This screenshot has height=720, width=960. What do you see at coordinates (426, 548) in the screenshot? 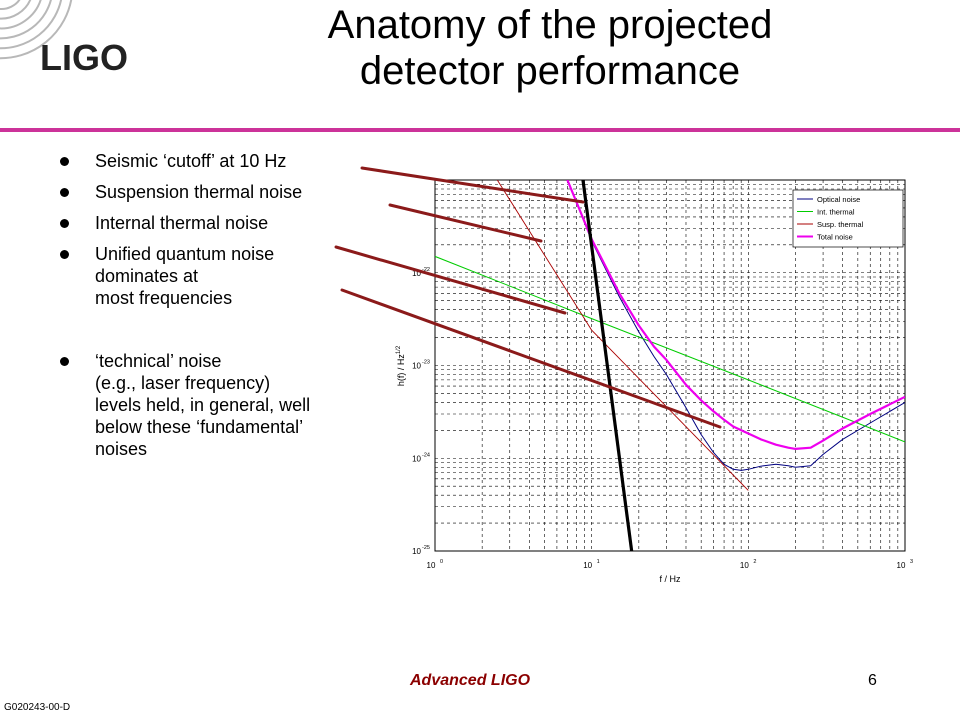
I see `y-tick-exponent: -25` at bounding box center [426, 548].